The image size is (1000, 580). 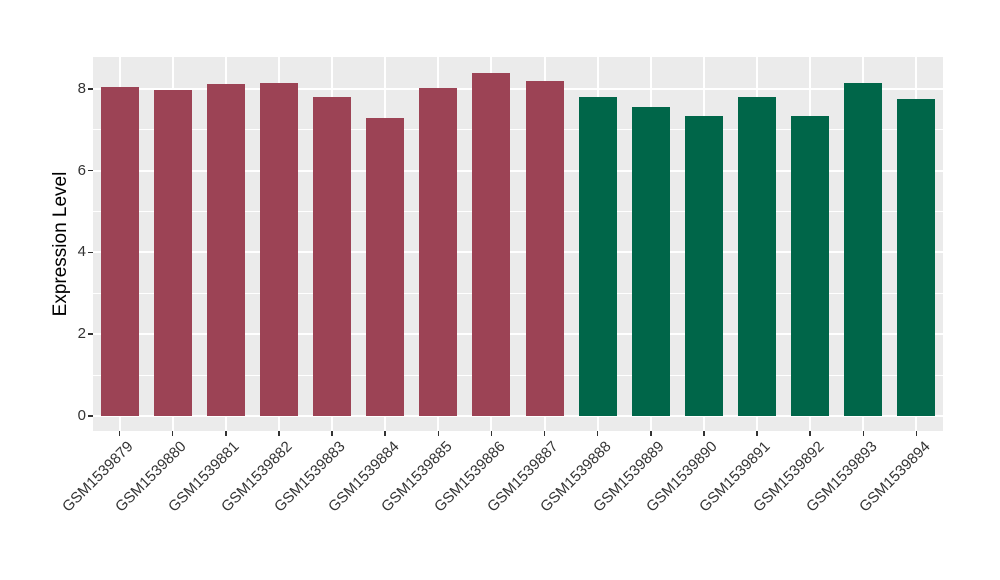 What do you see at coordinates (81, 170) in the screenshot?
I see `y-tick-label: 6` at bounding box center [81, 170].